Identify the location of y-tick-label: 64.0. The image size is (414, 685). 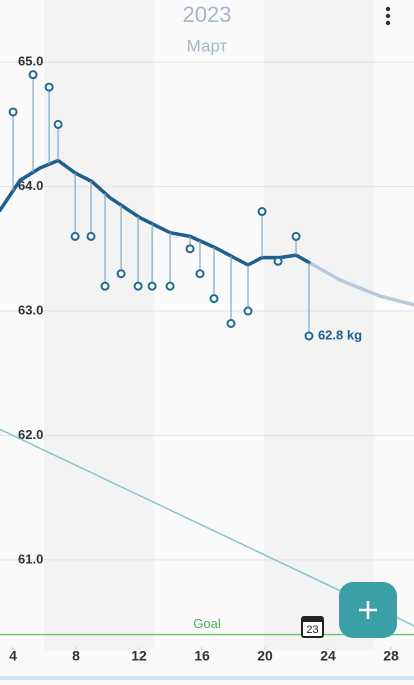
(30, 185).